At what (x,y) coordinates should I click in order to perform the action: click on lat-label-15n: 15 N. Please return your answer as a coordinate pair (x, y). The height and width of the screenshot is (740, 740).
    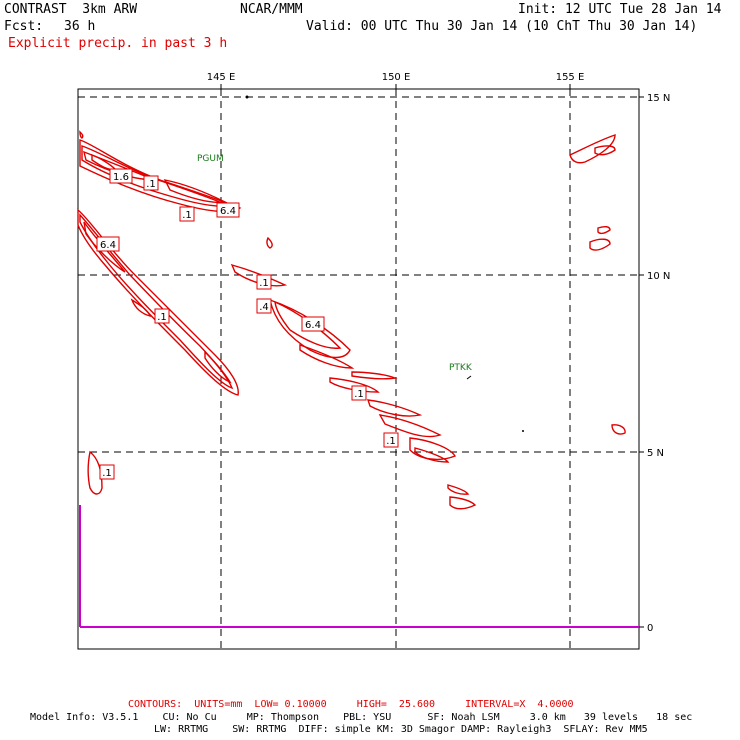
    Looking at the image, I should click on (658, 98).